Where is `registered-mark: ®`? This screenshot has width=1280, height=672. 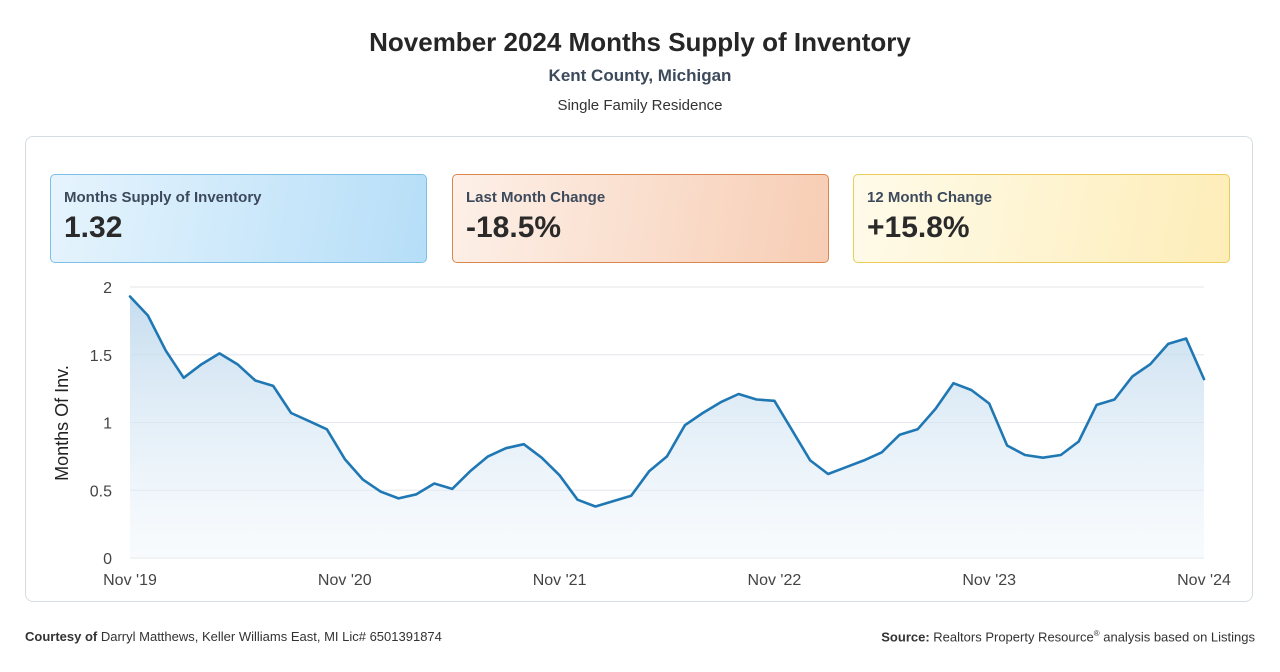
registered-mark: ® is located at coordinates (1096, 633).